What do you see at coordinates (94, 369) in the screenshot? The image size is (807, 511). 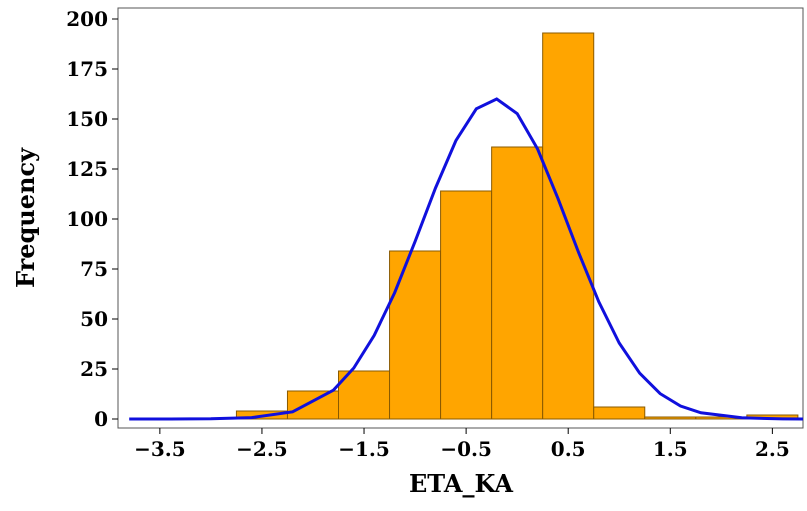 I see `y-tick-label: 25` at bounding box center [94, 369].